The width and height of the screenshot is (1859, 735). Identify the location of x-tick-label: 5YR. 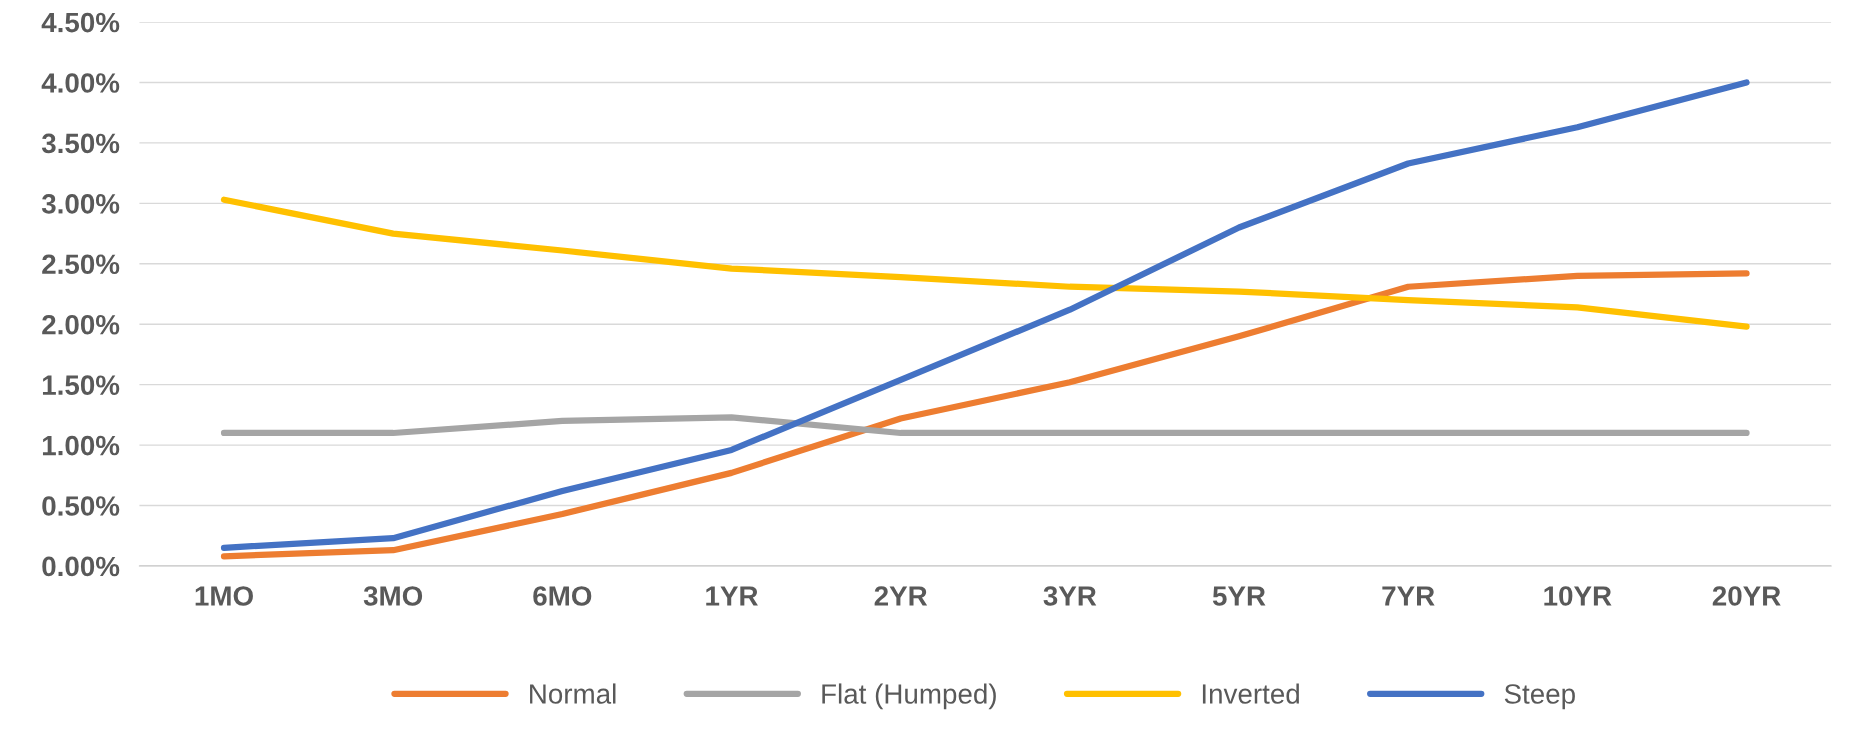
(1239, 596).